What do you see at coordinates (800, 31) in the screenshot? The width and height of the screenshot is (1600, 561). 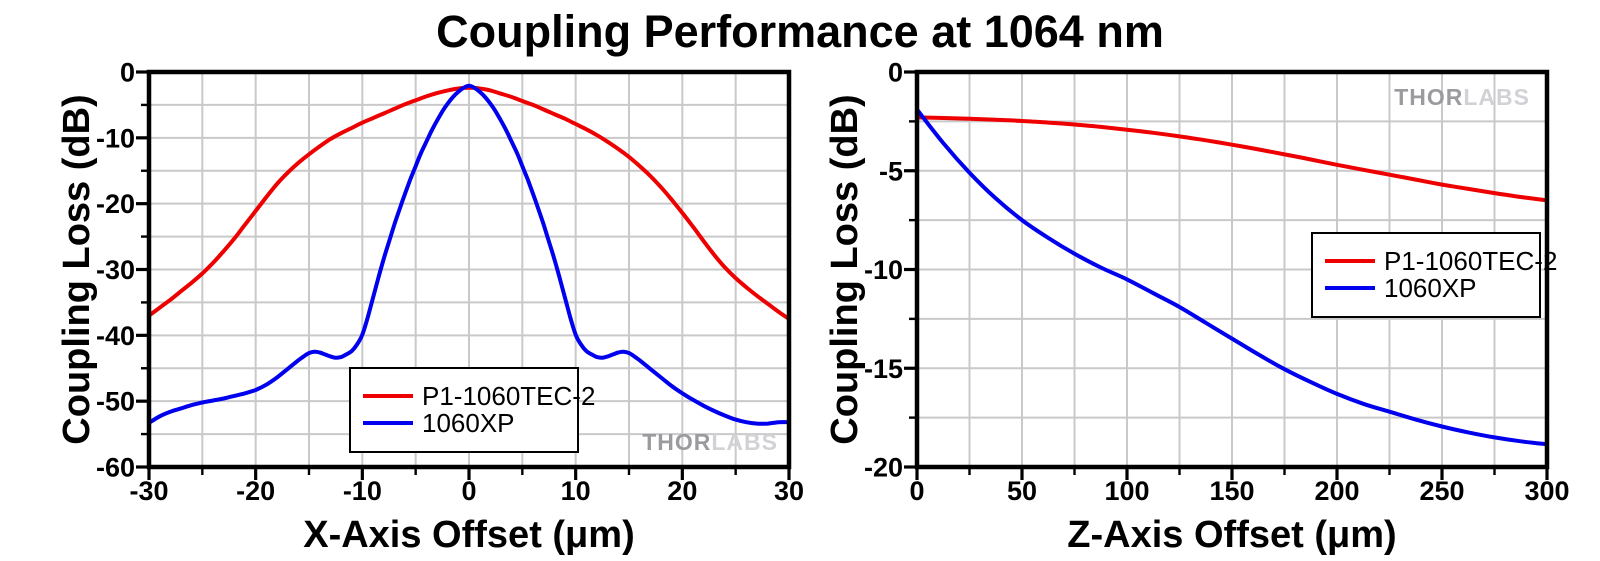 I see `figure-title: Coupling Performance at 1064 nm` at bounding box center [800, 31].